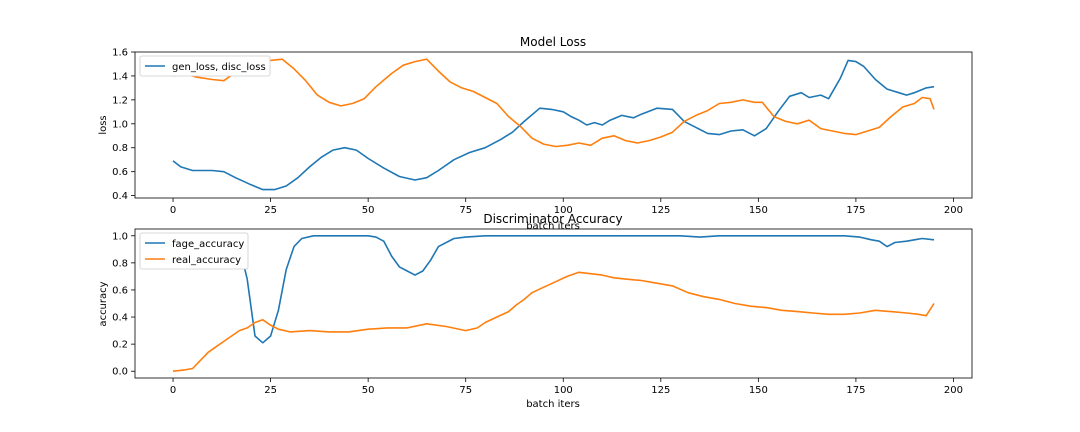 This screenshot has width=1080, height=432. I want to click on legend-label-0: fage_accuracy, so click(208, 244).